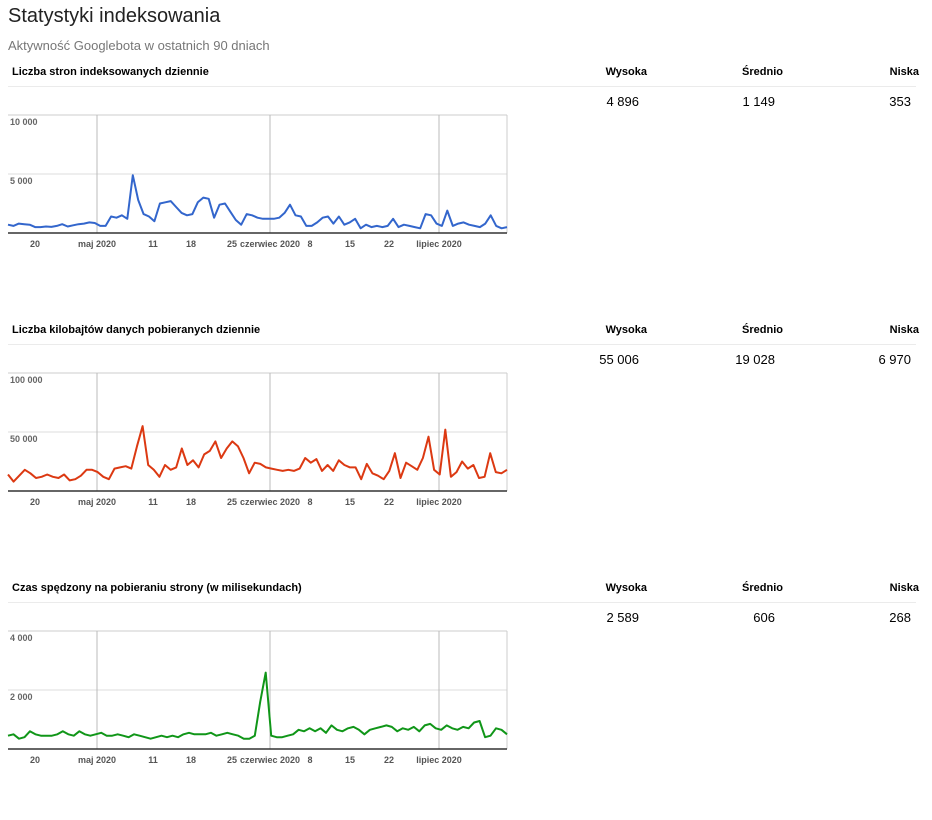 The image size is (932, 820). Describe the element at coordinates (110, 72) in the screenshot. I see `section-title: Liczba stron indeksowanych dziennie` at that location.